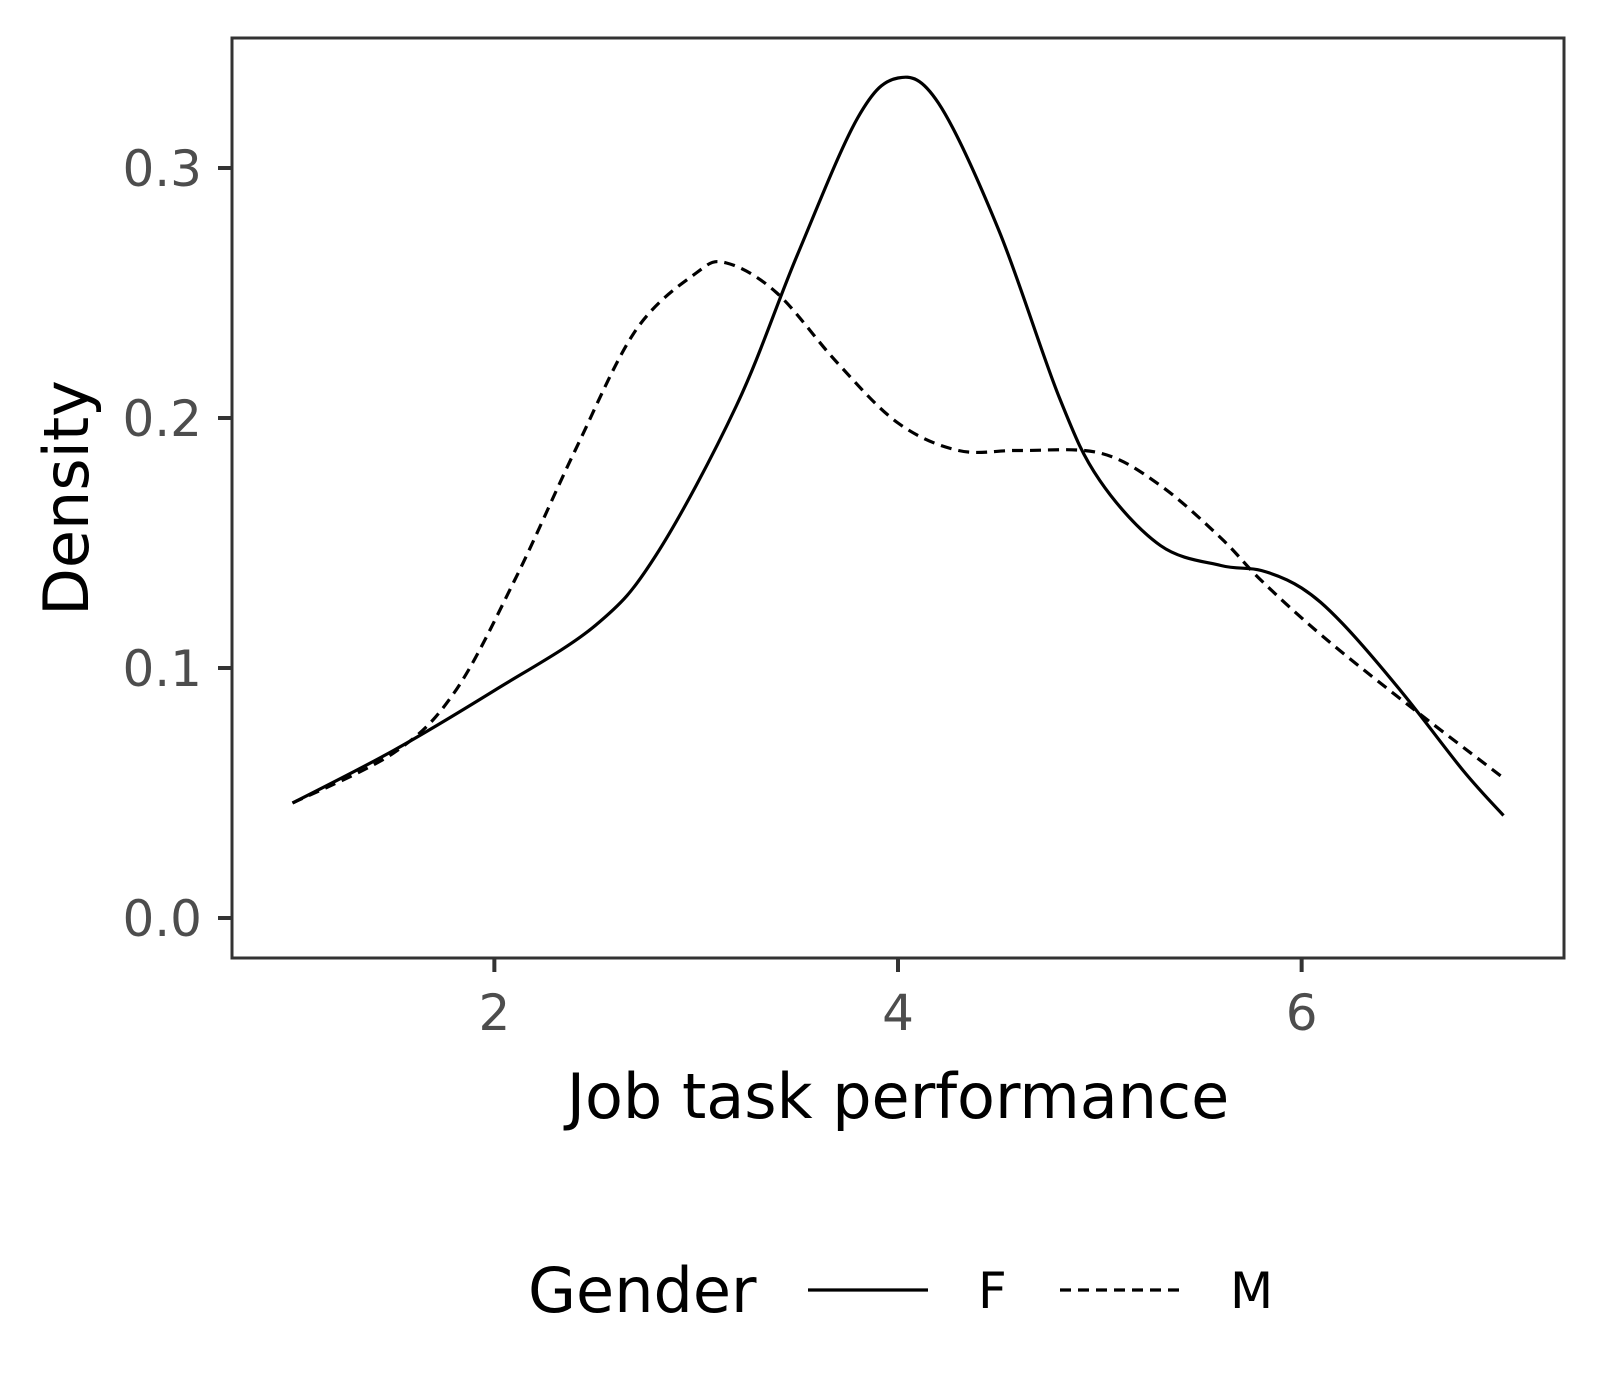 This screenshot has height=1400, width=1600. What do you see at coordinates (162, 669) in the screenshot?
I see `y-tick-label: 0.1` at bounding box center [162, 669].